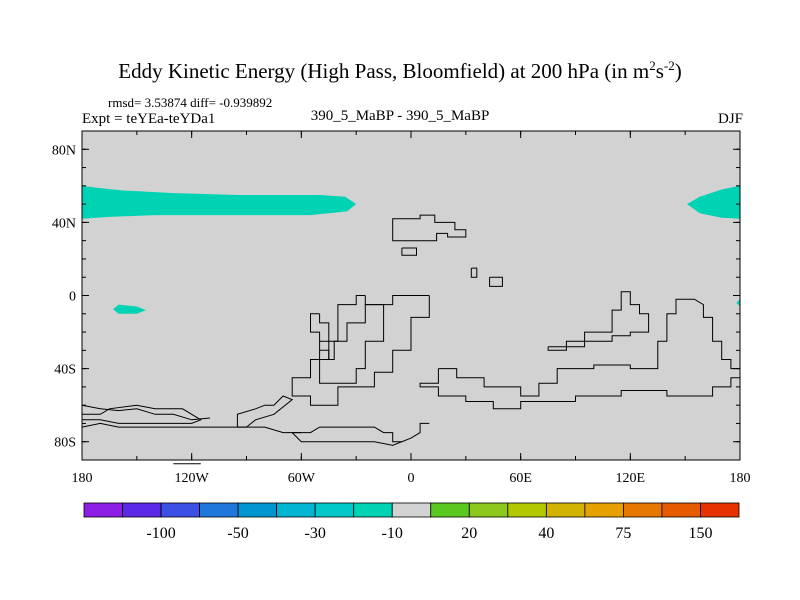 The image size is (800, 600). I want to click on x-tick-label: 0, so click(411, 478).